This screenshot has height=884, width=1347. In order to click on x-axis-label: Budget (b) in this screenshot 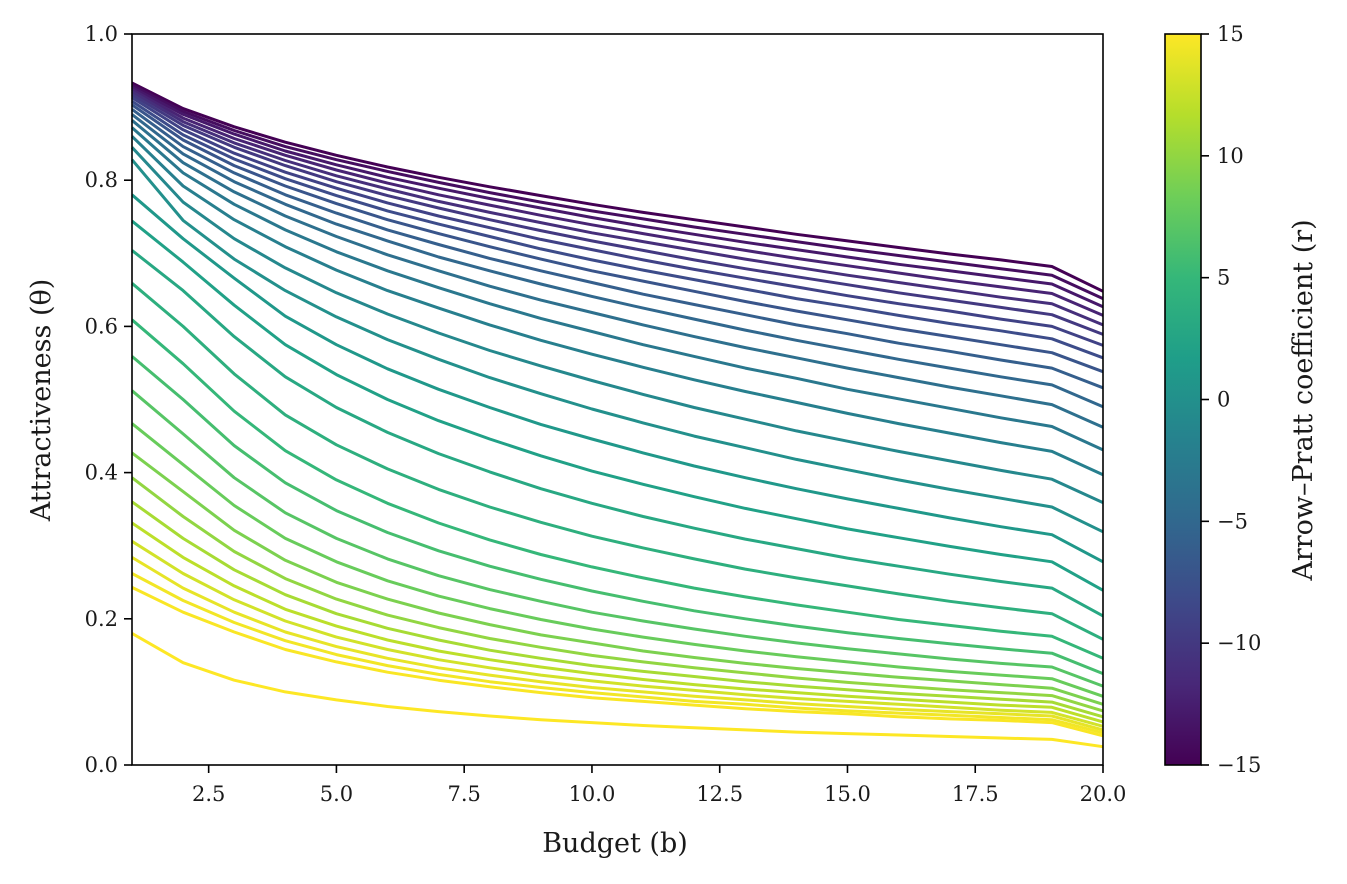, I will do `click(615, 843)`.